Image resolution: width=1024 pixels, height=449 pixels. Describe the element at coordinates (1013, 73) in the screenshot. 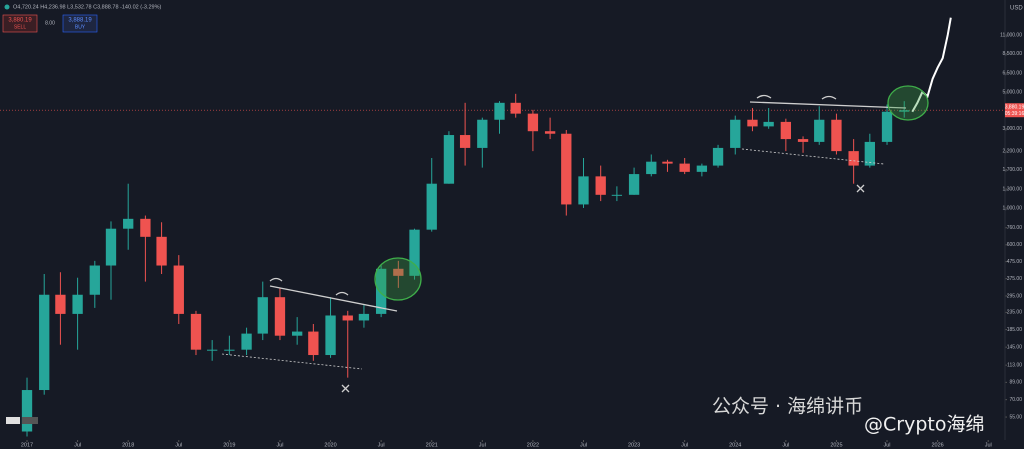

I see `y-tick-label: 6,500.00` at that location.